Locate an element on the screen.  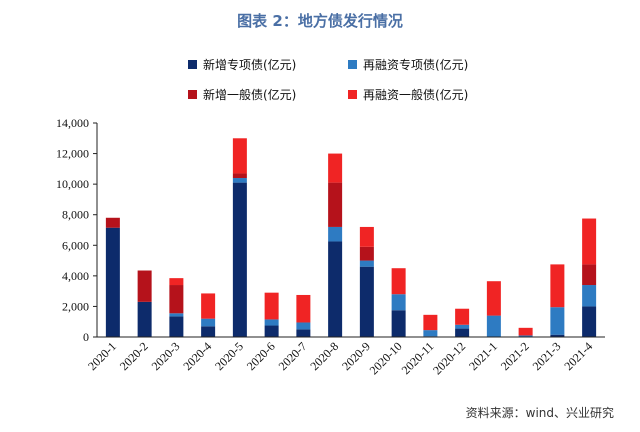
x-tick-label: 2021-3 is located at coordinates (547, 356).